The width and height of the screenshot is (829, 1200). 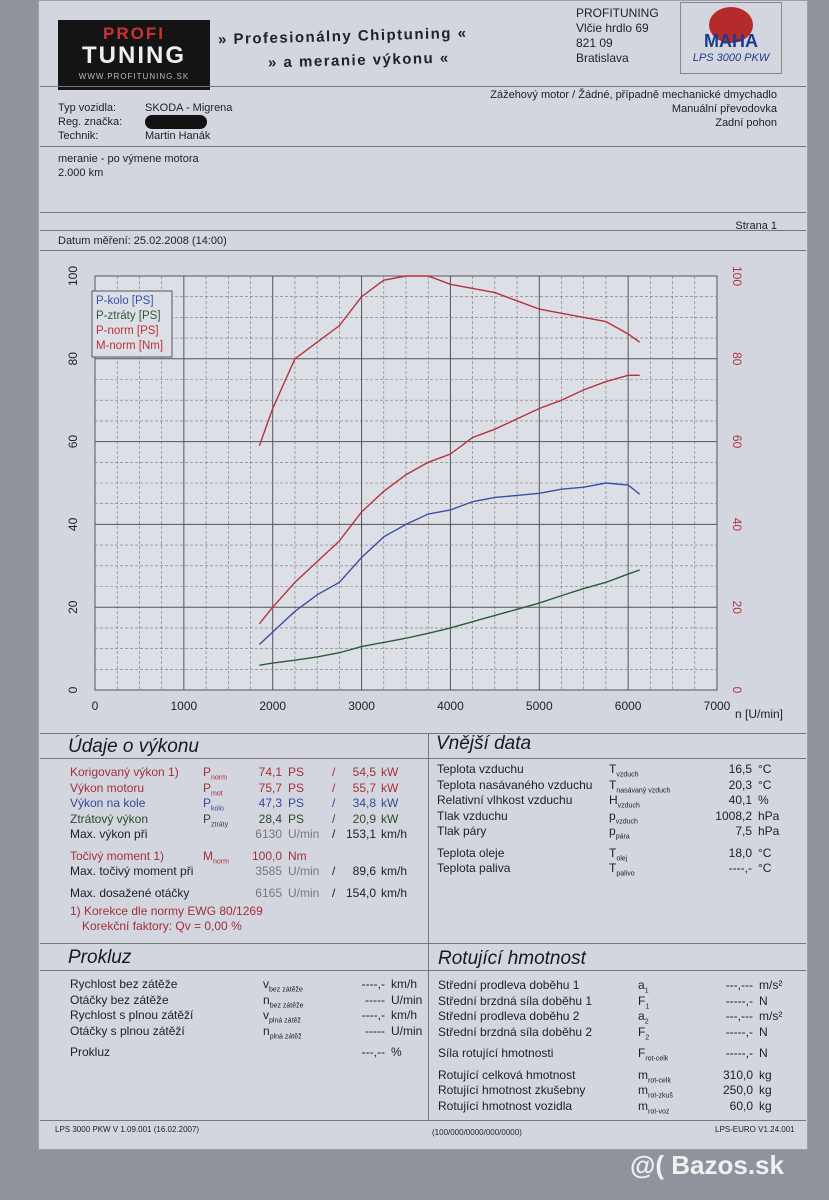 What do you see at coordinates (268, 834) in the screenshot?
I see `row-value: 6130` at bounding box center [268, 834].